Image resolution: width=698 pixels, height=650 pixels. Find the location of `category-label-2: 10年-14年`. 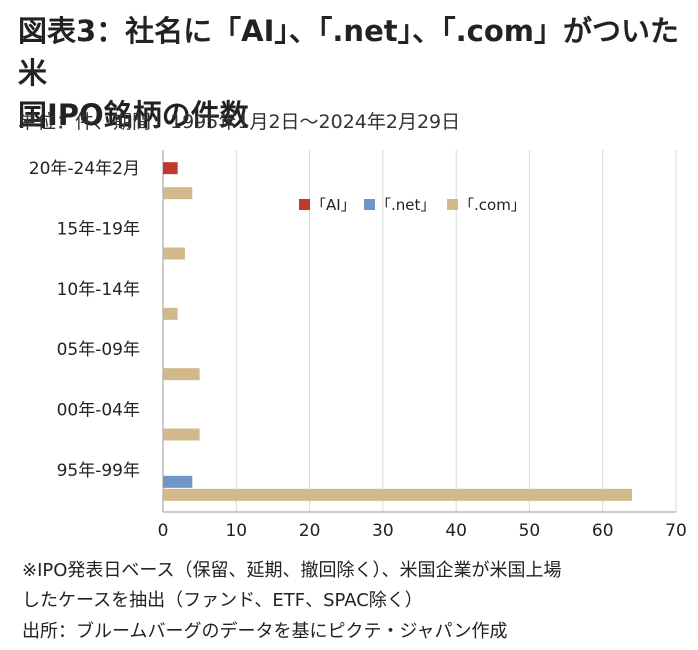

category-label-2: 10年-14年 is located at coordinates (98, 290).